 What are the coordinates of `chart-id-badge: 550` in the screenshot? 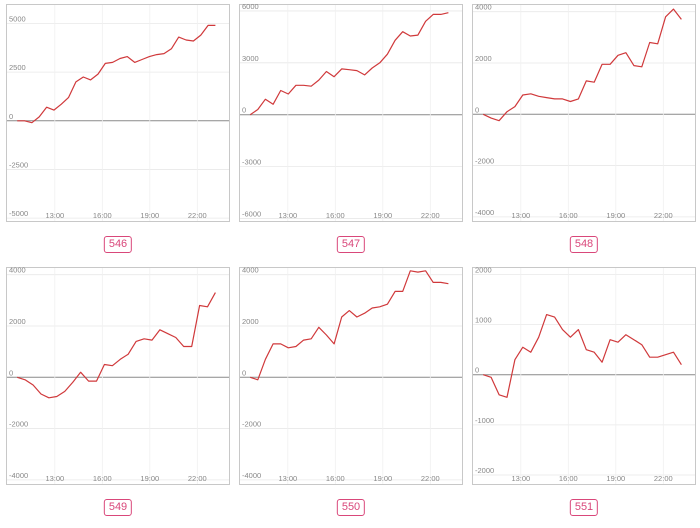 It's located at (351, 507).